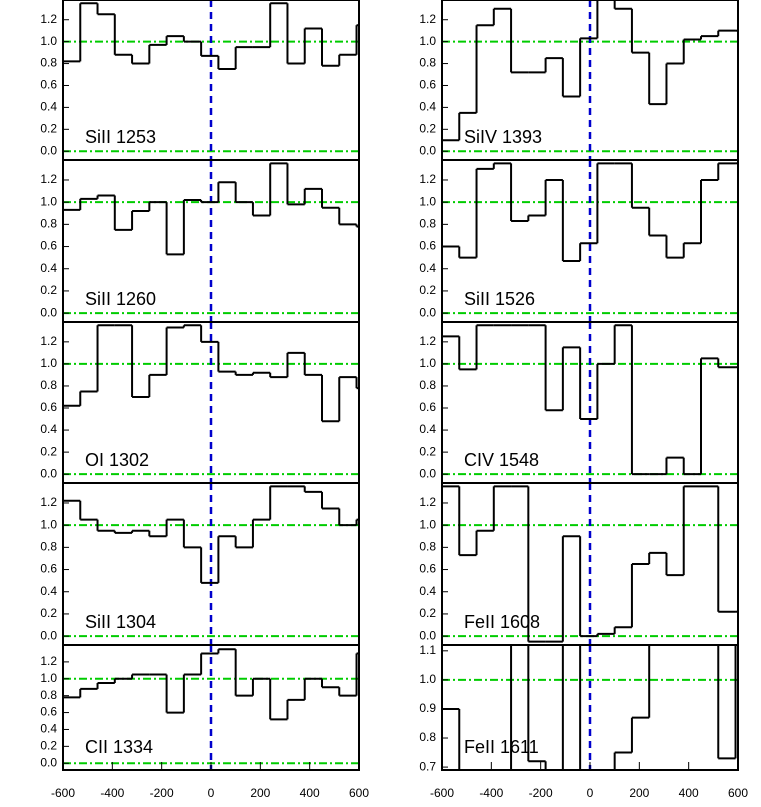 The width and height of the screenshot is (761, 807). I want to click on panel: 0.0 0.2 0.4 0.6 0.8 1.0 1.2 CIV 1548, so click(579, 402).